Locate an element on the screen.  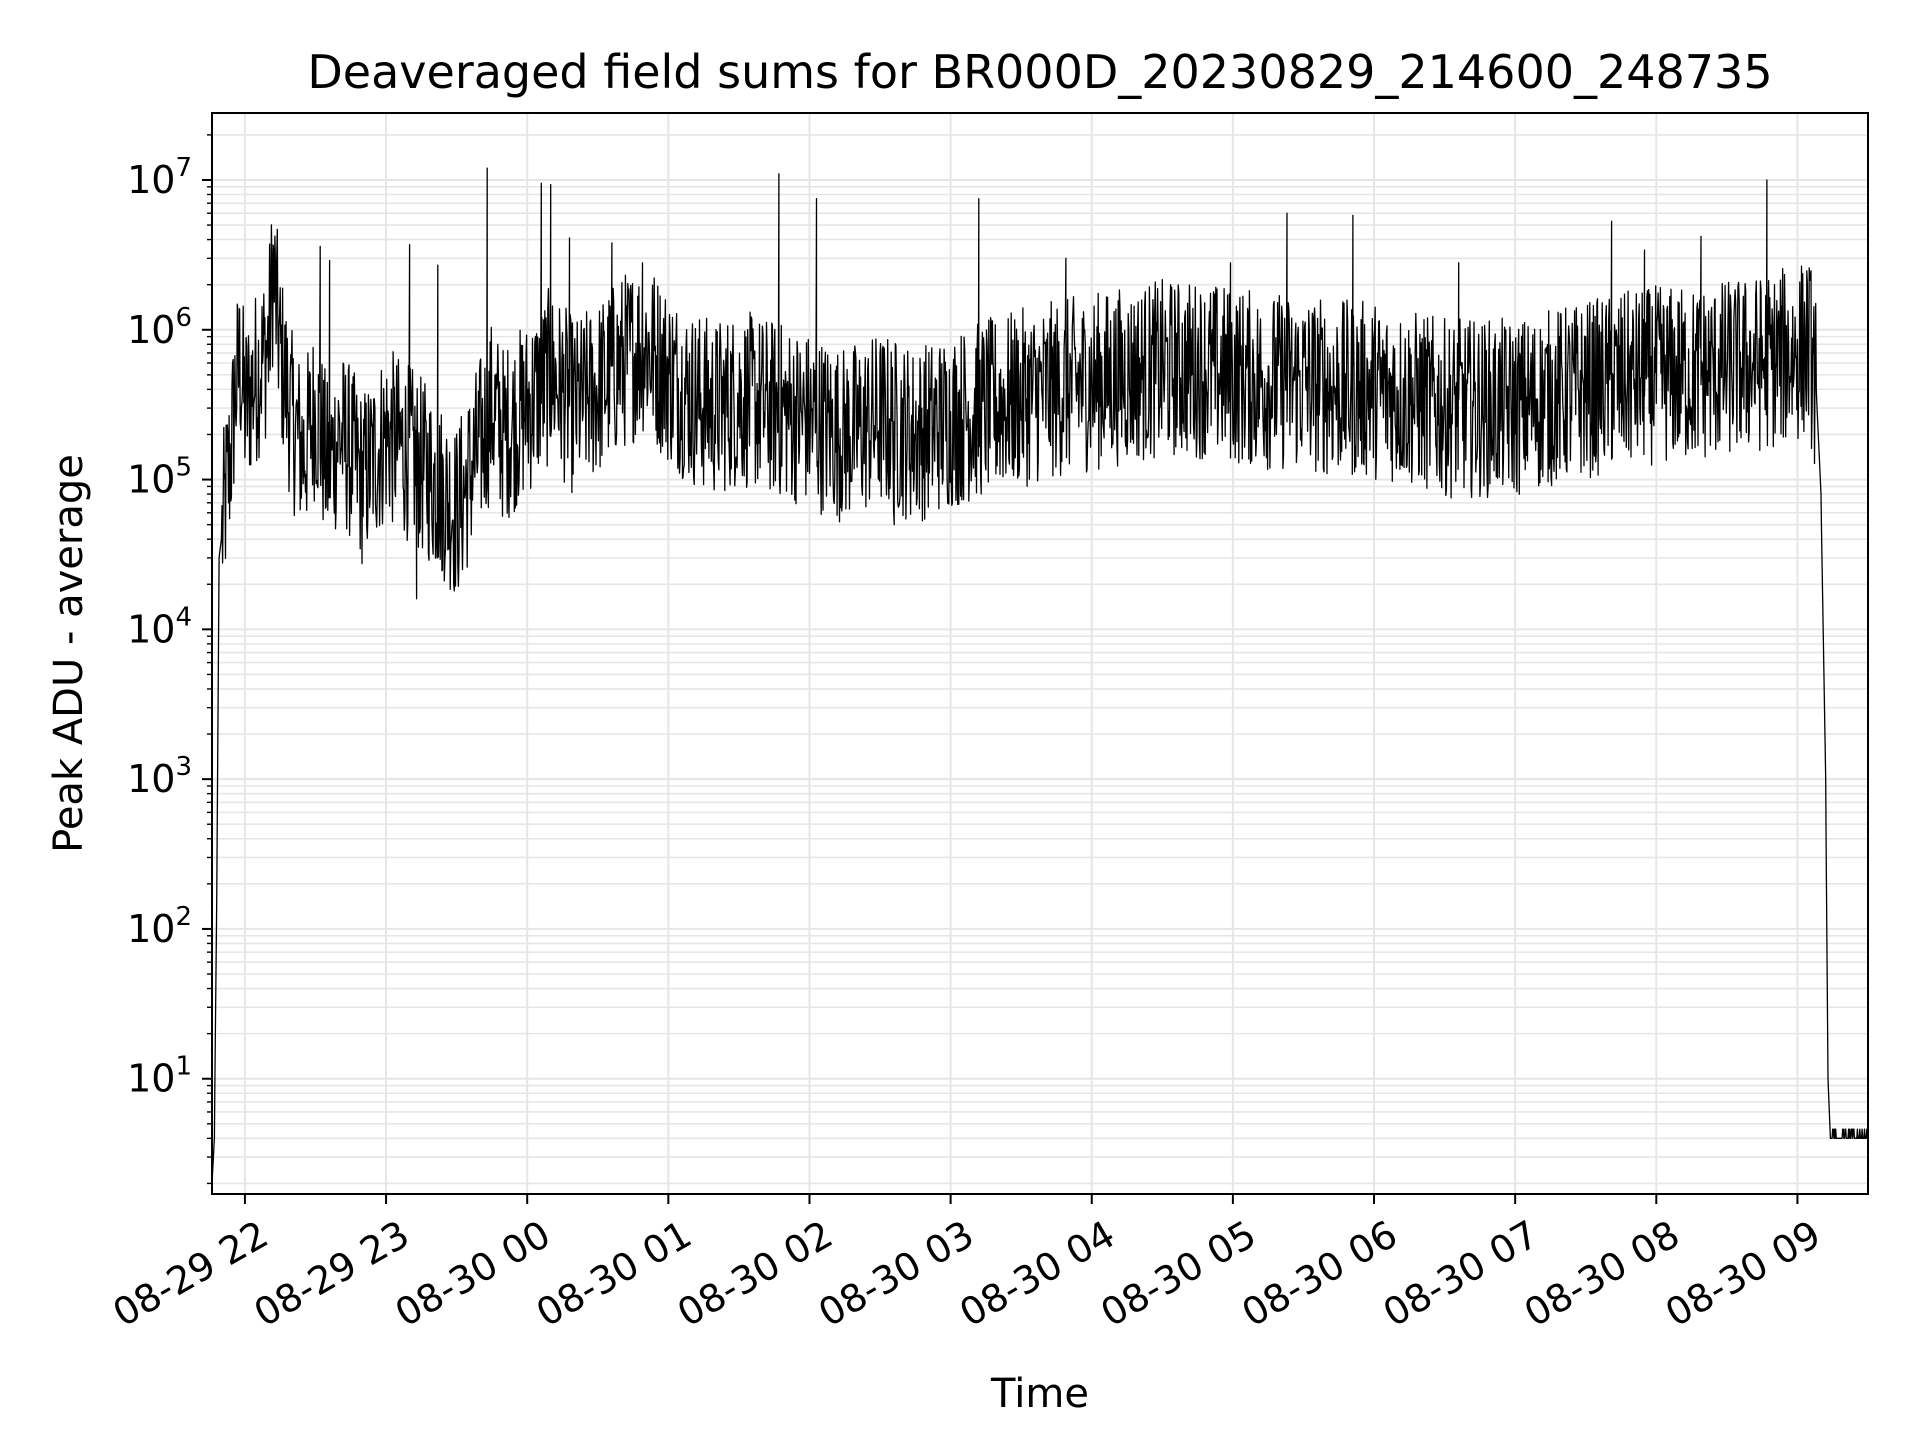
y-axis-label: Peak ADU - average is located at coordinates (69, 653).